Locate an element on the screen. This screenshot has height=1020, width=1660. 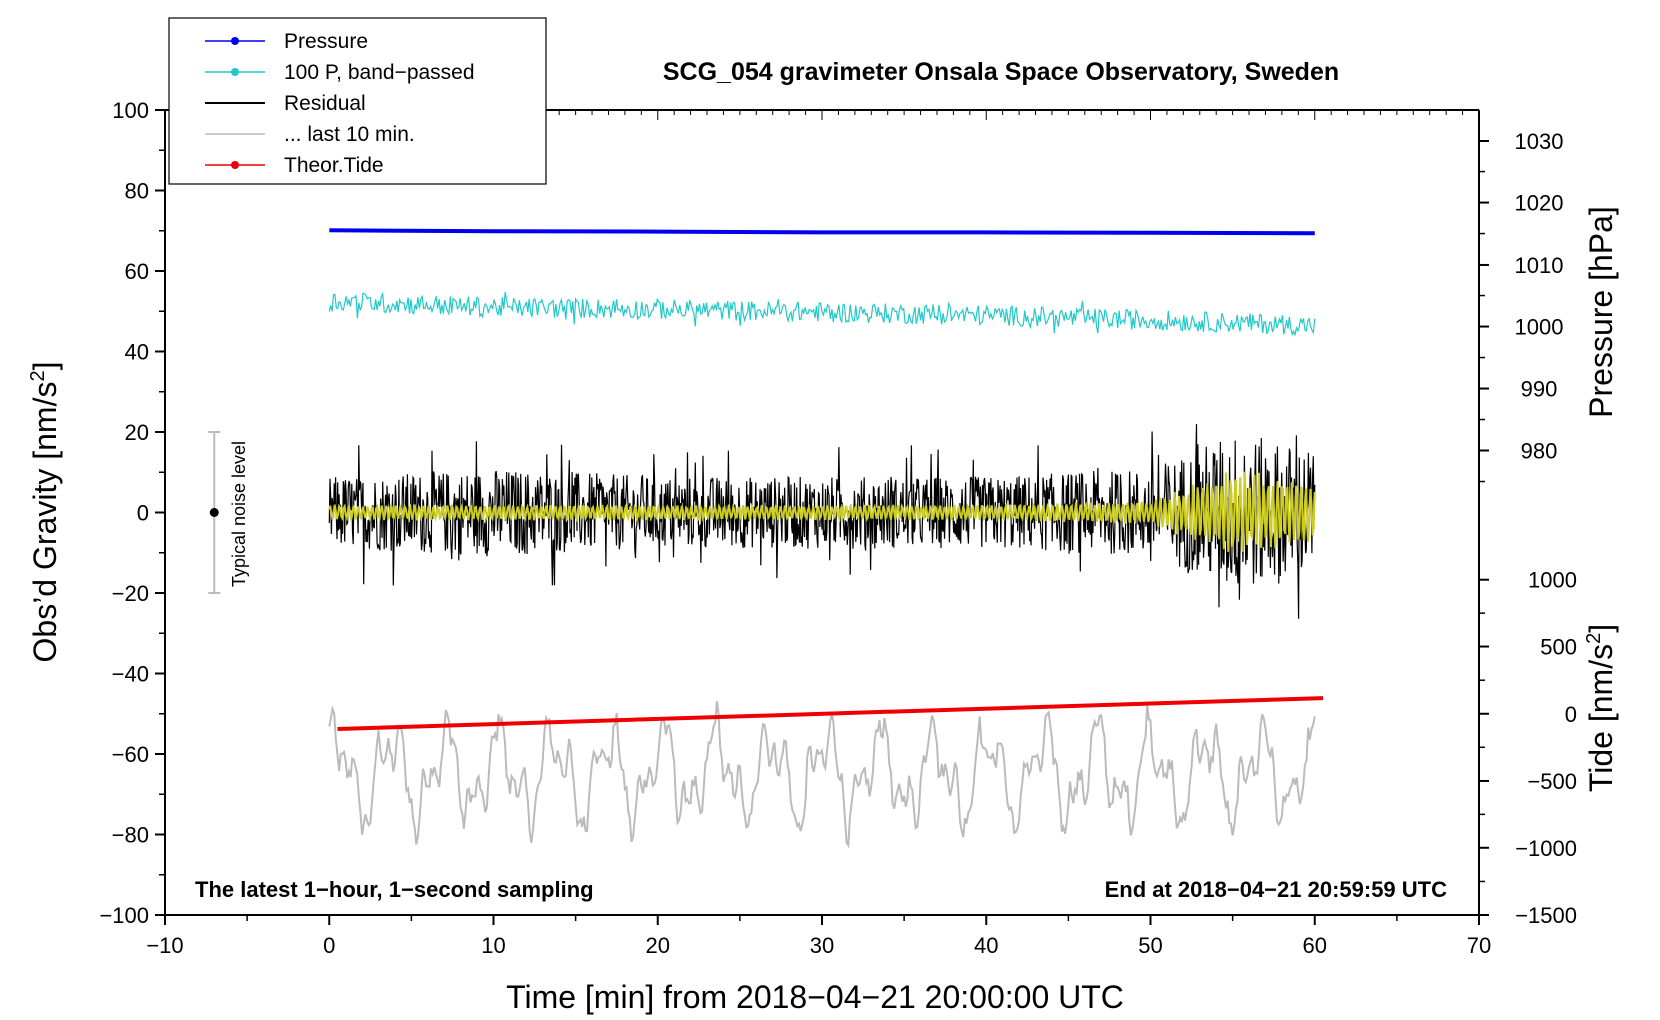
x-tick-label: 50 is located at coordinates (1150, 945).